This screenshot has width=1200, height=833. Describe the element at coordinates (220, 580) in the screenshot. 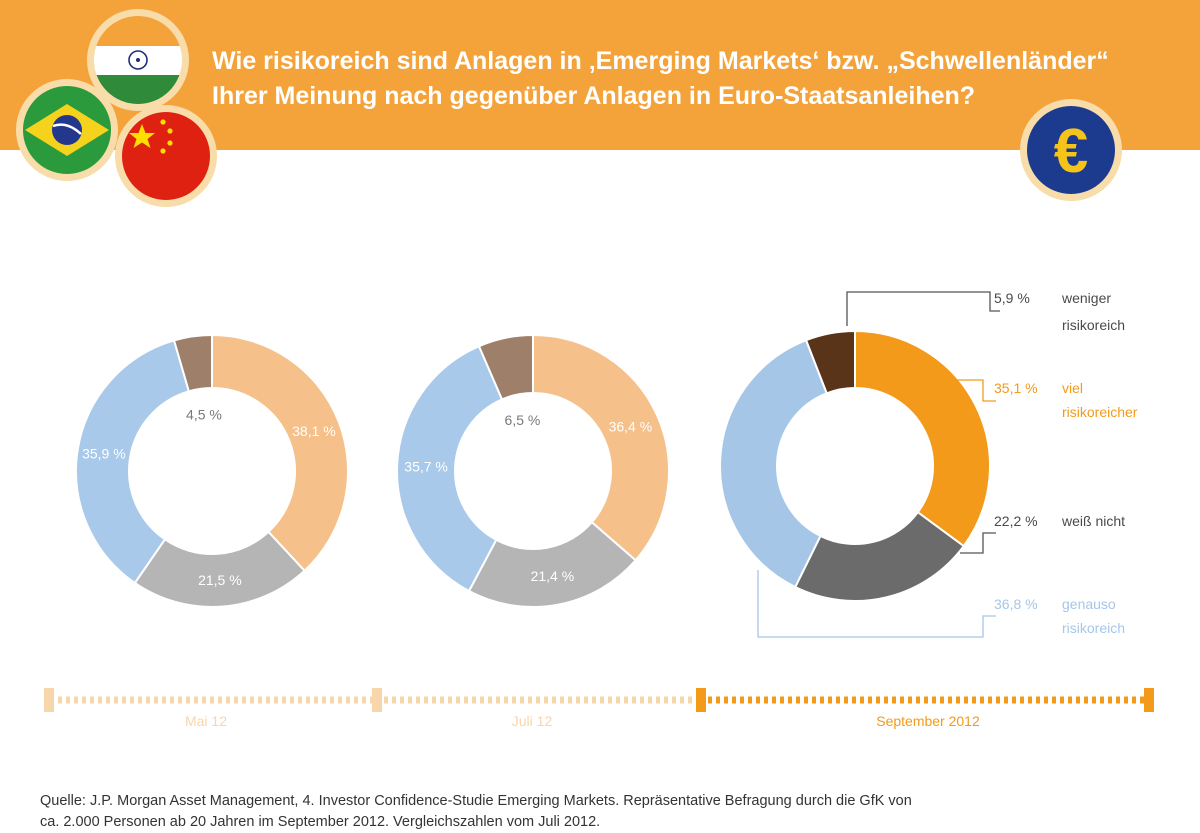

I see `donut-1-label-weiss-nicht: 21,5 %` at that location.